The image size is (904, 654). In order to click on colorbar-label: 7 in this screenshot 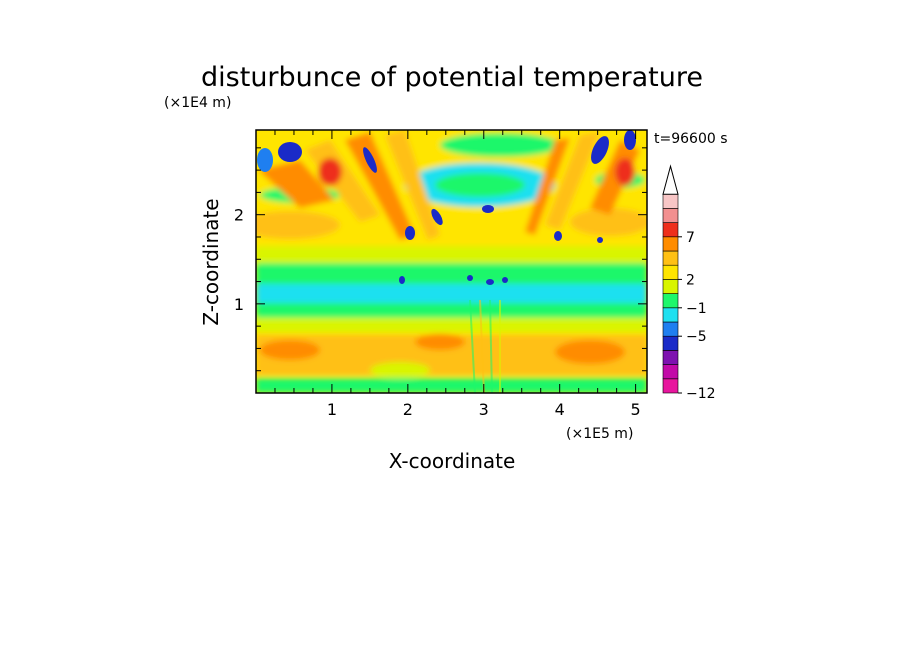, I will do `click(690, 238)`.